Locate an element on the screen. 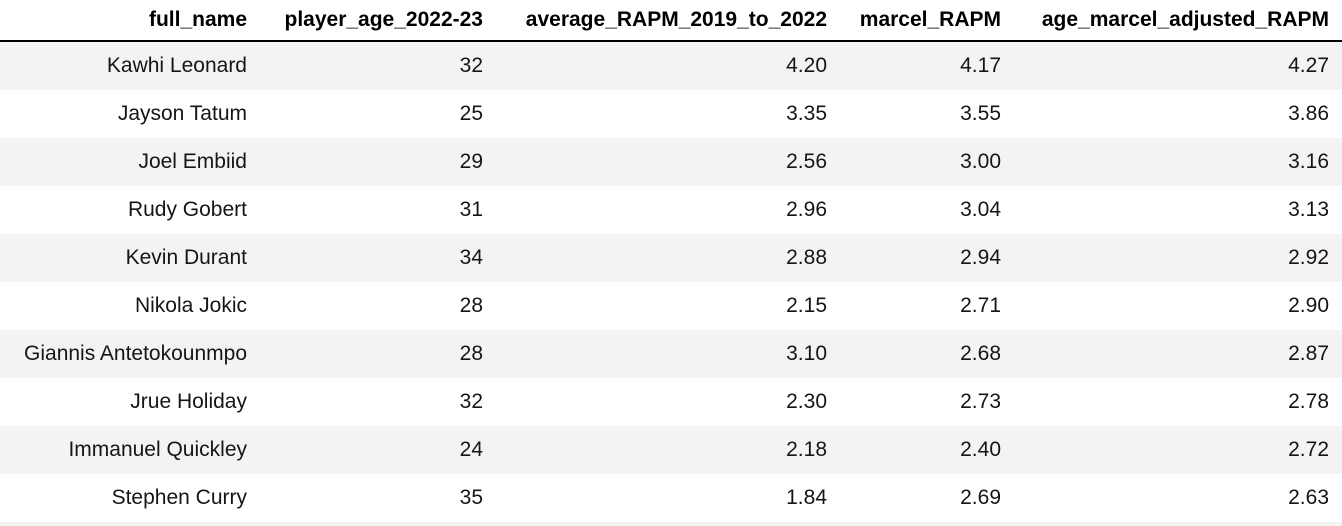  table-row: Giannis Antetokounmpo 28 3.10 2.68 2.87 is located at coordinates (671, 354).